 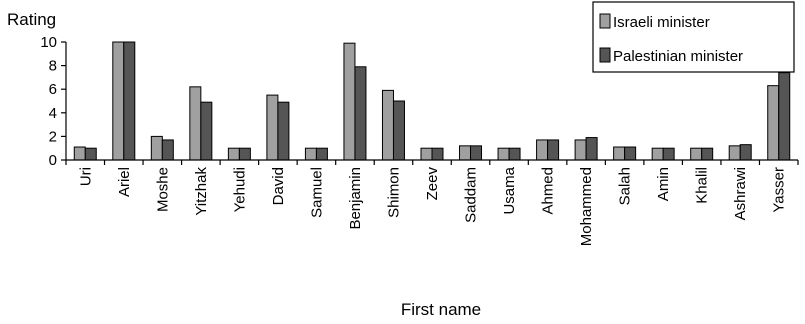 What do you see at coordinates (465, 153) in the screenshot?
I see `bar-israeli-minister-saddam` at bounding box center [465, 153].